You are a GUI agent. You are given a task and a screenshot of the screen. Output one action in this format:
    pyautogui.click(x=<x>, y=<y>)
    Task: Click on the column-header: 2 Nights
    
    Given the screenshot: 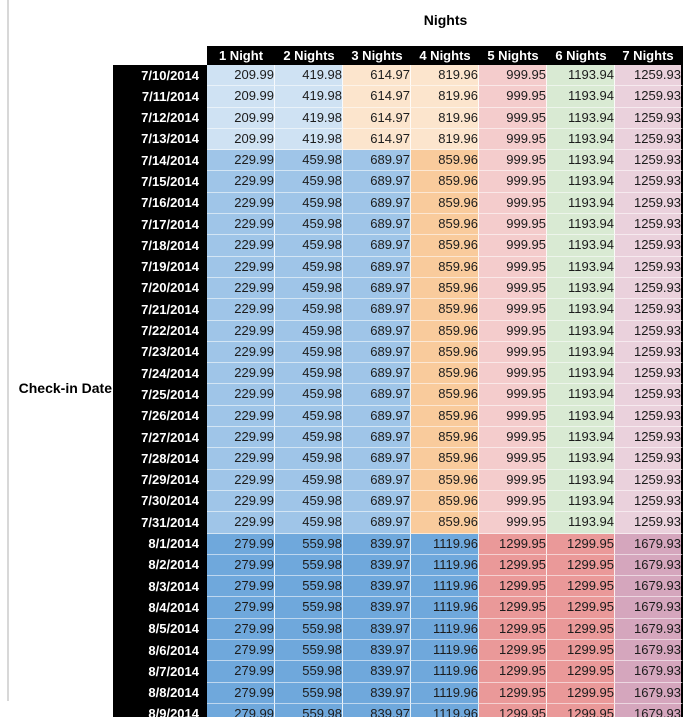 What is the action you would take?
    pyautogui.click(x=309, y=55)
    